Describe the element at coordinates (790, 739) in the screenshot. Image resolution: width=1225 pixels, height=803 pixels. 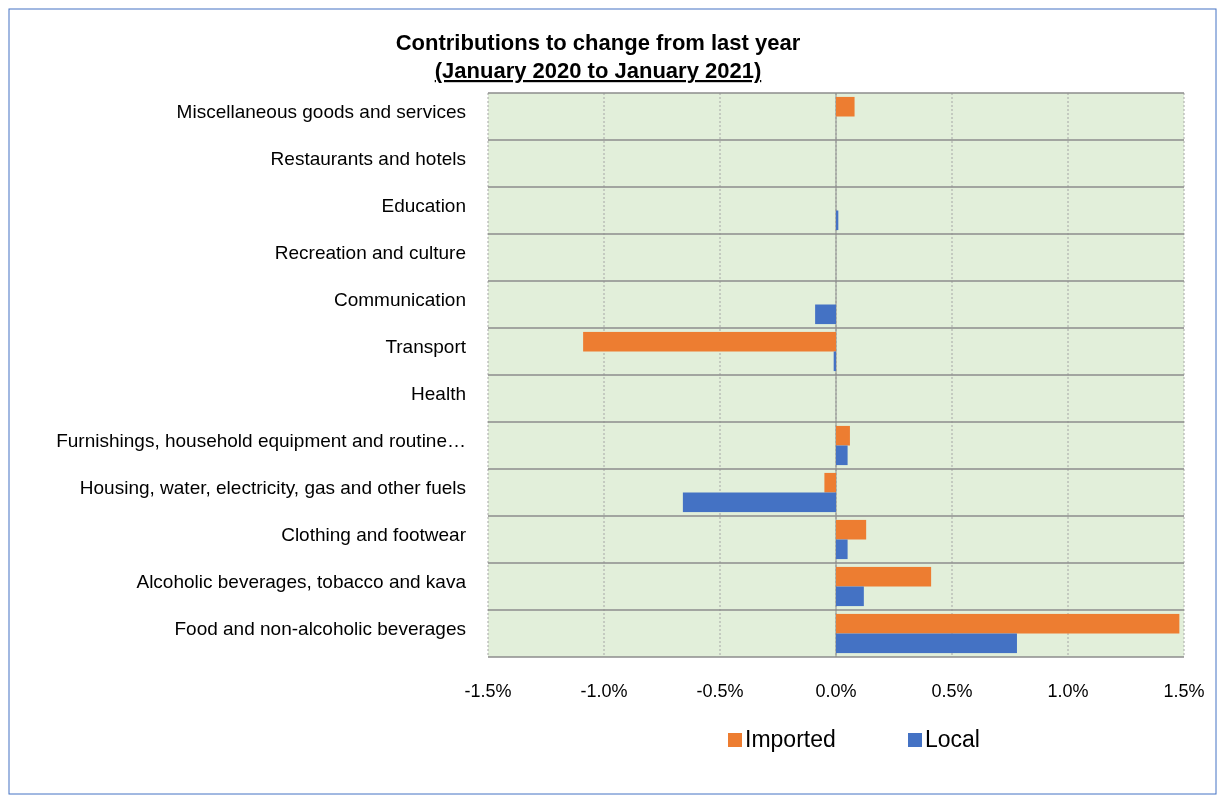
I see `legend-label: Imported` at that location.